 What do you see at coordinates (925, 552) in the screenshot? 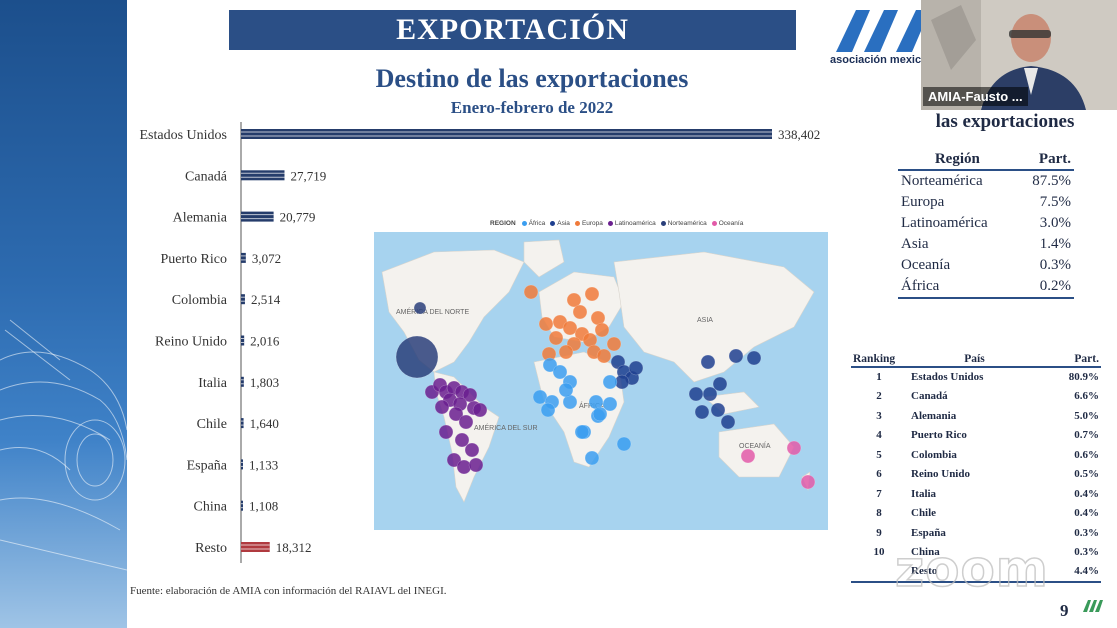
I see `country-name: China` at bounding box center [925, 552].